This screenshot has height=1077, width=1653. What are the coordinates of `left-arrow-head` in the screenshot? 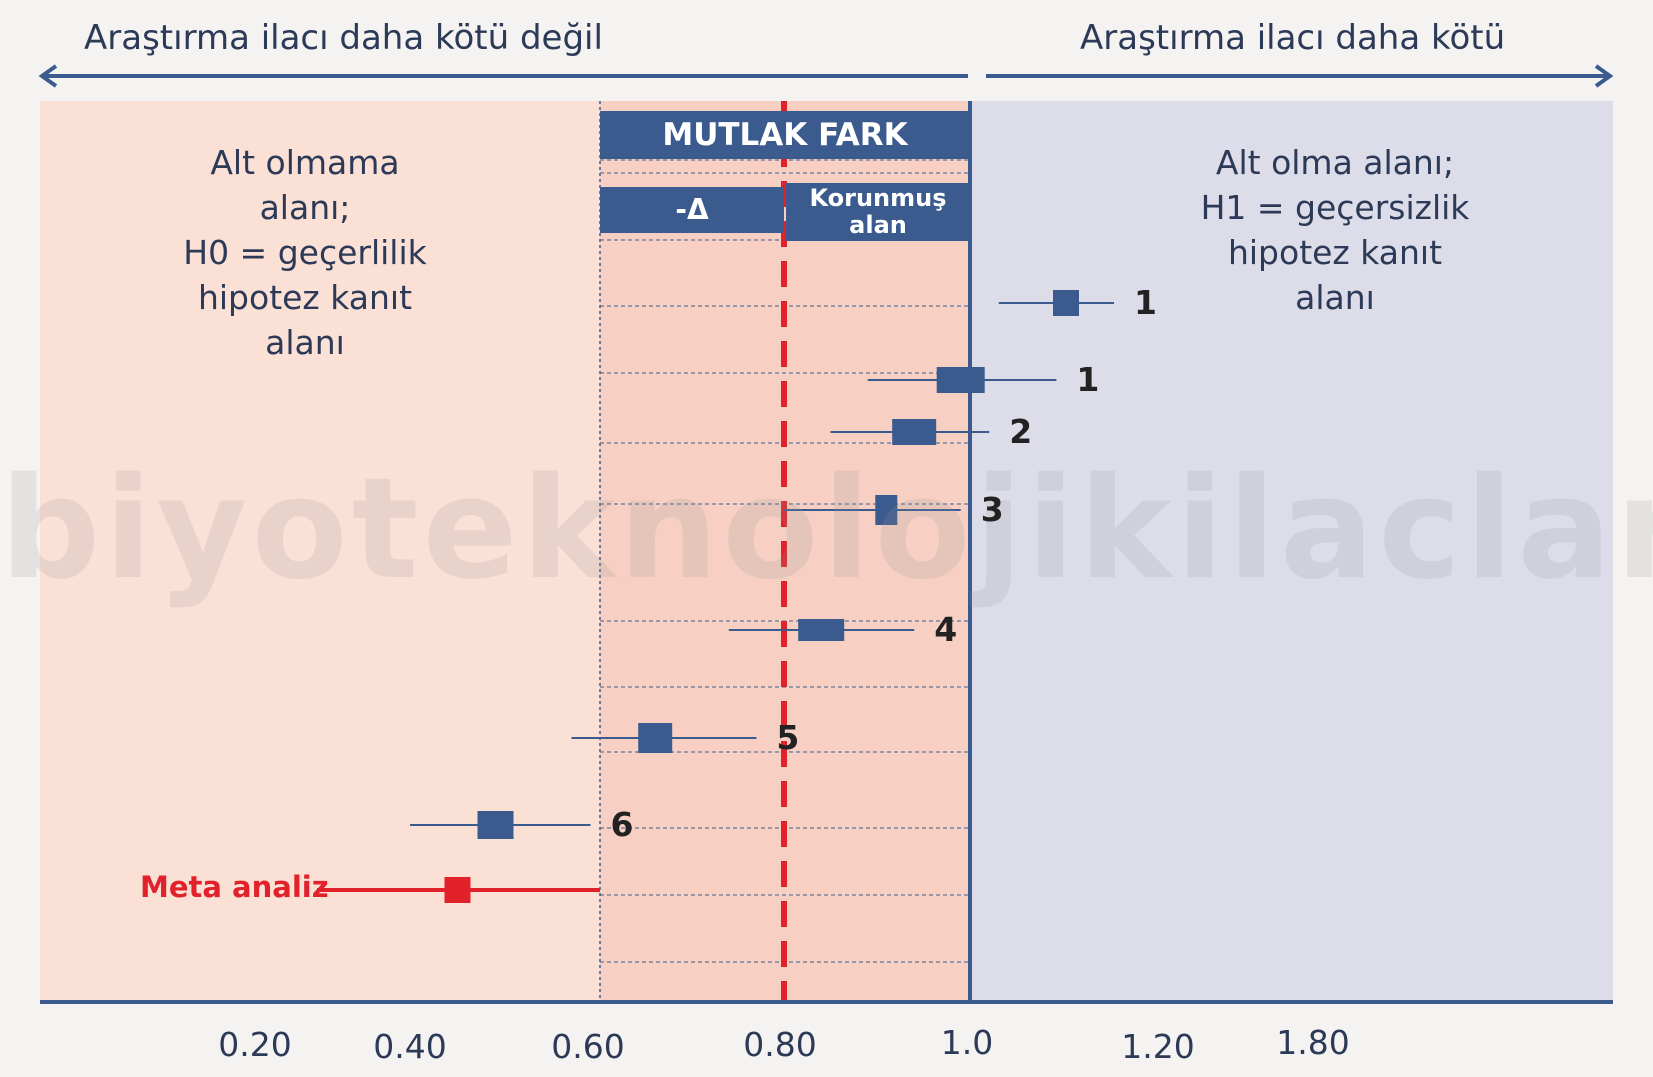 It's located at (48, 76).